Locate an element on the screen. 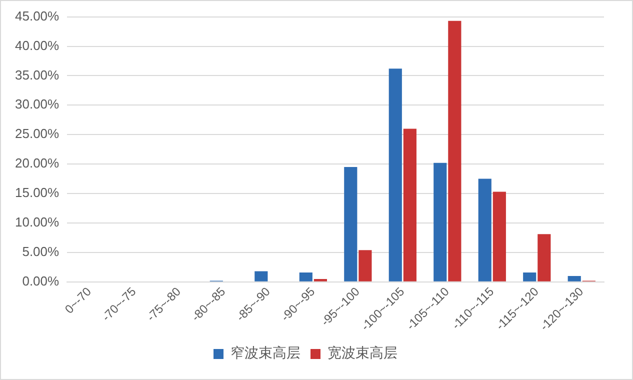 Image resolution: width=633 pixels, height=380 pixels. legend-label: 宽波束高层 is located at coordinates (363, 354).